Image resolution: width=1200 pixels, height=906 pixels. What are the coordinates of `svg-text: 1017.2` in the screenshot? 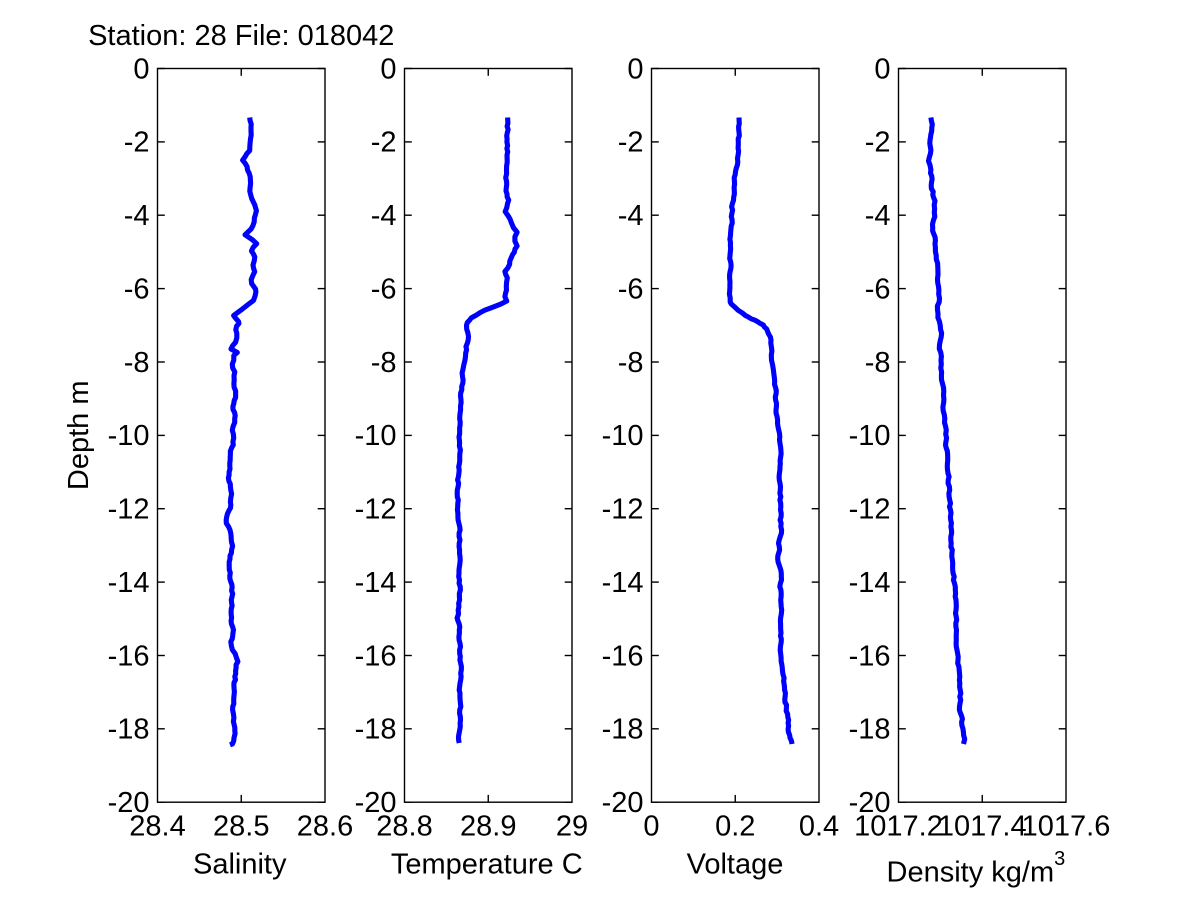 It's located at (898, 827).